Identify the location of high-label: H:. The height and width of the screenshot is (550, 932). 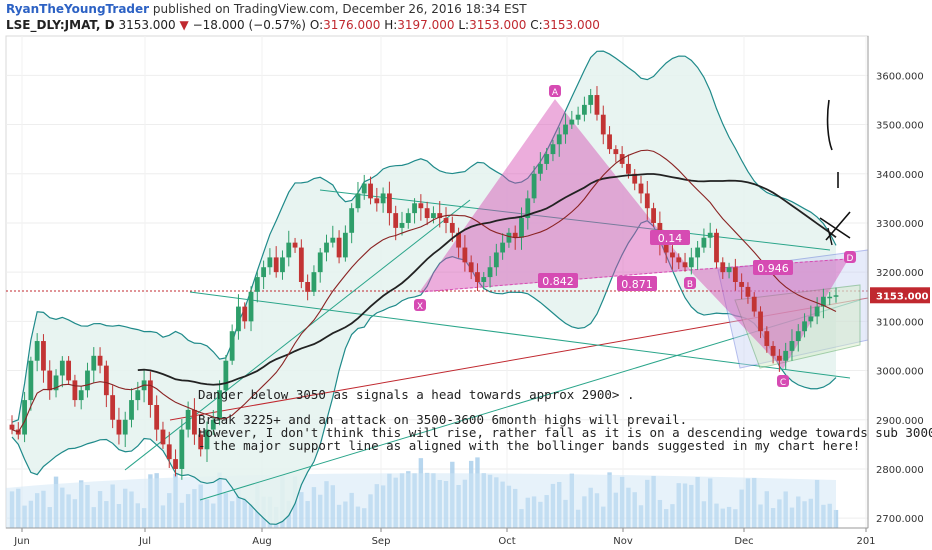
(391, 25).